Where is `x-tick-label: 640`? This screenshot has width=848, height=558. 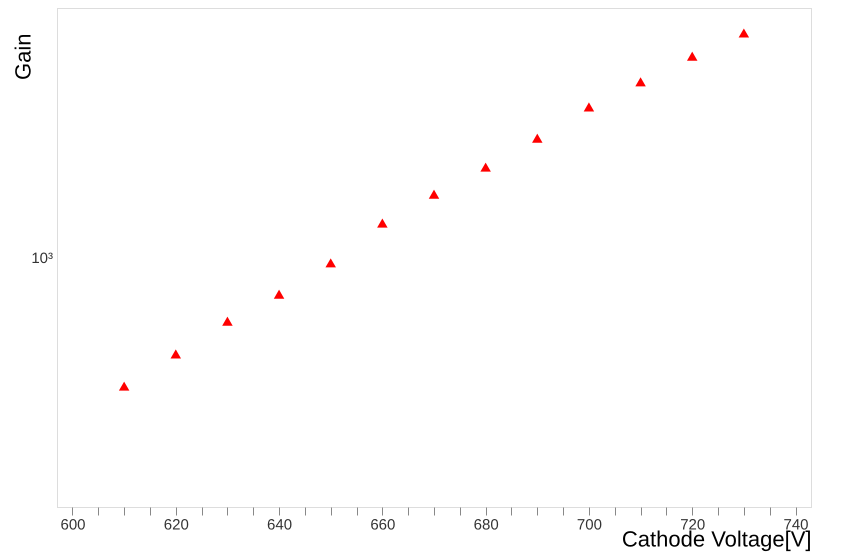 x-tick-label: 640 is located at coordinates (279, 525).